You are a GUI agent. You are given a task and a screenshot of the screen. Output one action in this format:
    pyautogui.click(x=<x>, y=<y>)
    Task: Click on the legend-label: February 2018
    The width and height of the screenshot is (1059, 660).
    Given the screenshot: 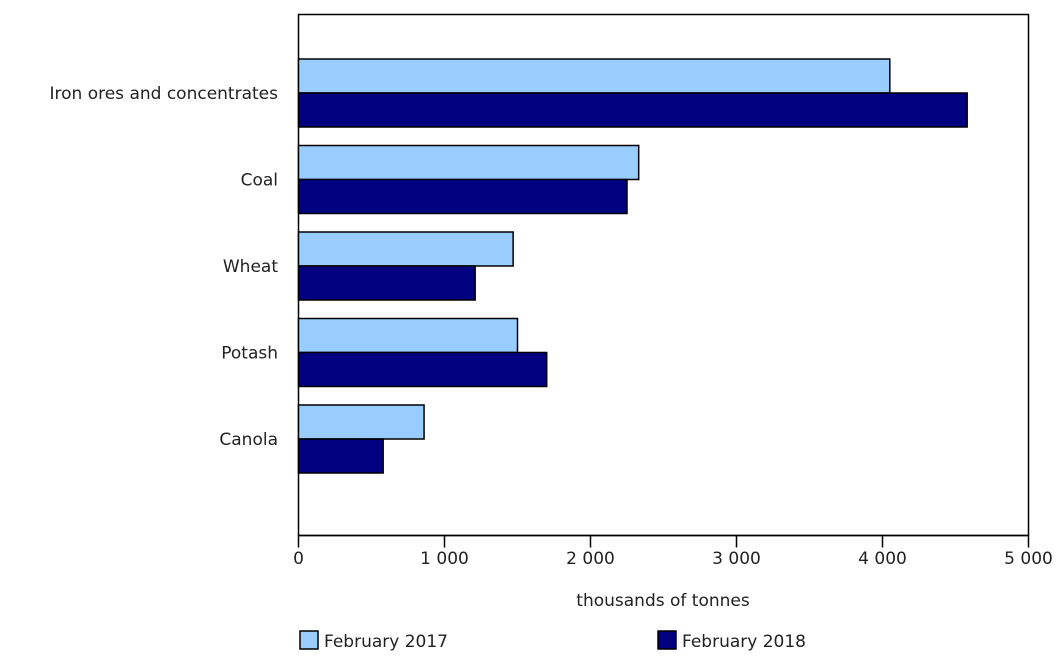 What is the action you would take?
    pyautogui.click(x=744, y=642)
    